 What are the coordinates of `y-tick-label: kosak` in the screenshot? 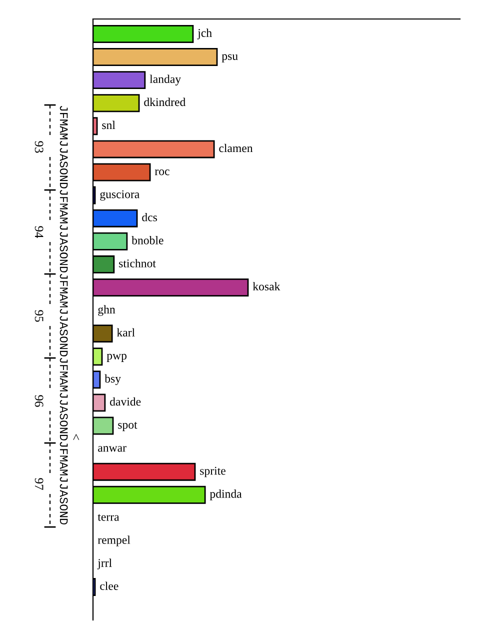 It's located at (266, 286).